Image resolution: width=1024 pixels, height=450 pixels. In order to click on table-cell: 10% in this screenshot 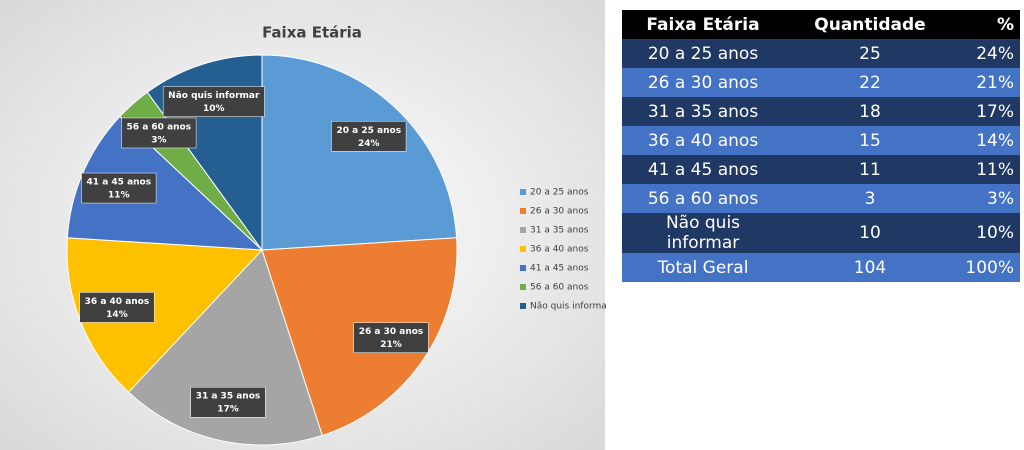, I will do `click(988, 233)`.